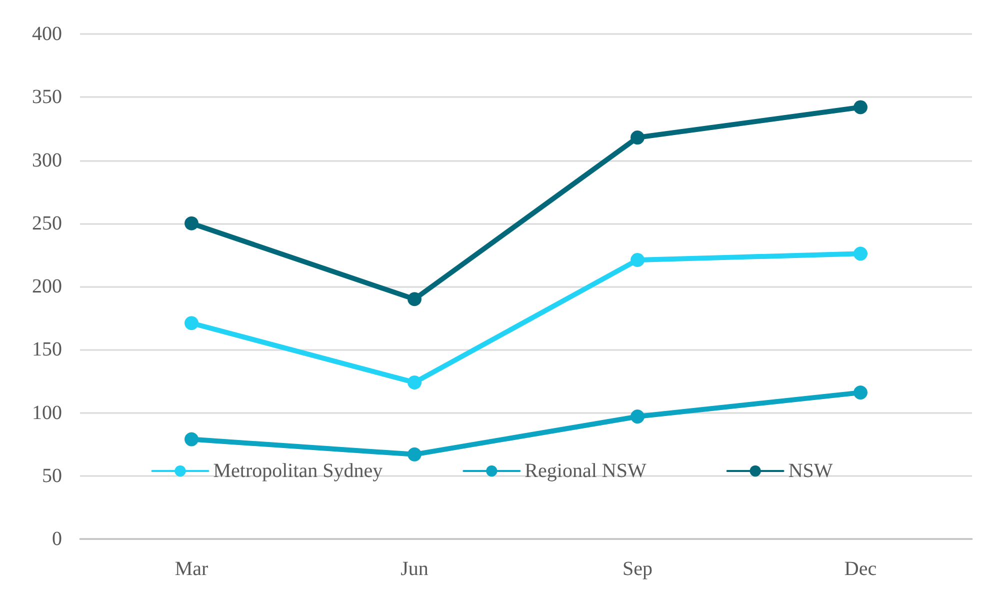 This screenshot has width=984, height=589. Describe the element at coordinates (47, 97) in the screenshot. I see `y-tick-label: 350` at that location.